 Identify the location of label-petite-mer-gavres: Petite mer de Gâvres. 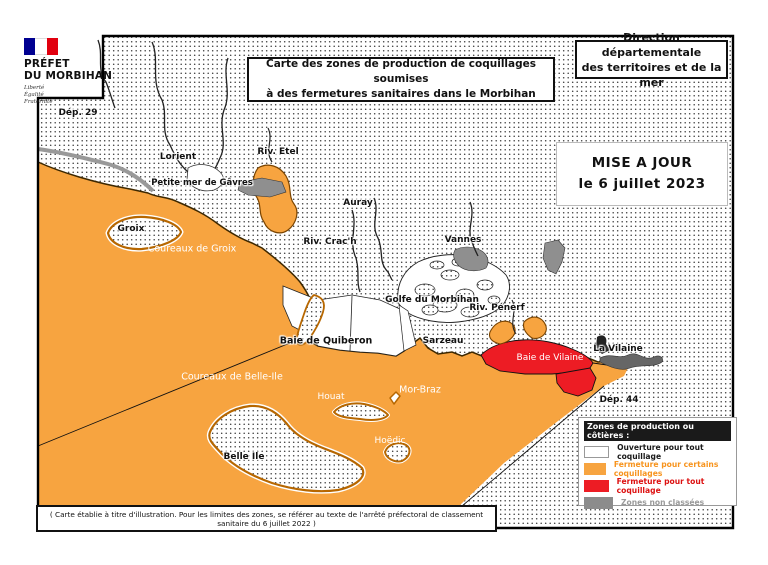
(202, 183).